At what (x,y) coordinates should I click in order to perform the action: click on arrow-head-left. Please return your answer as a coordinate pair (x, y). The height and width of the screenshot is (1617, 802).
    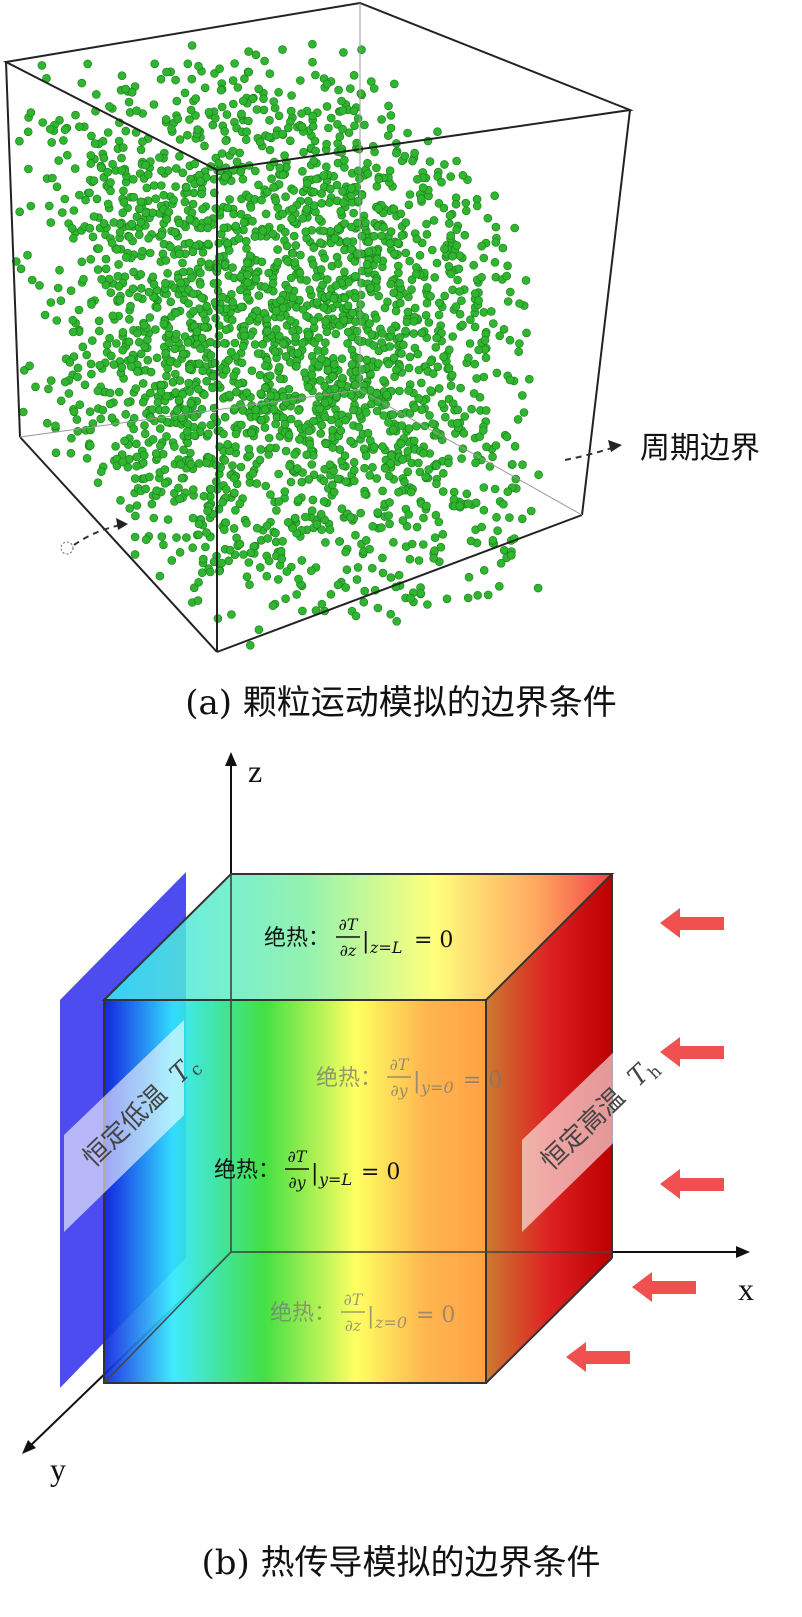
    Looking at the image, I should click on (122, 524).